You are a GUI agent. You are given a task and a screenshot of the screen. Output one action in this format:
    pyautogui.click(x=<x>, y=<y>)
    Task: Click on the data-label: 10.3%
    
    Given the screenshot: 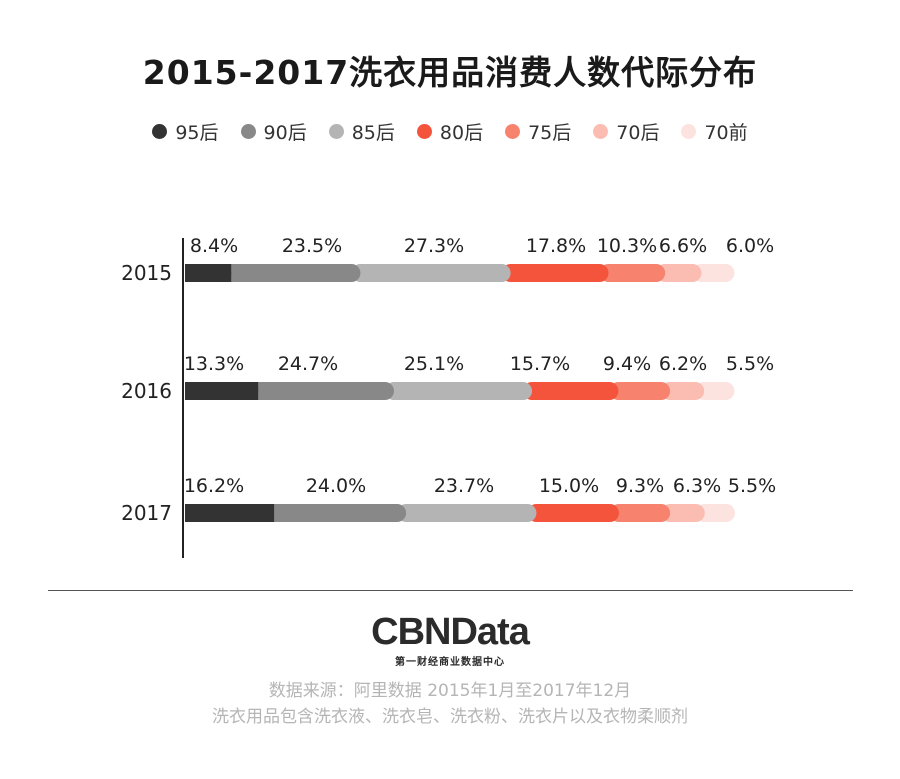 What is the action you would take?
    pyautogui.click(x=627, y=246)
    